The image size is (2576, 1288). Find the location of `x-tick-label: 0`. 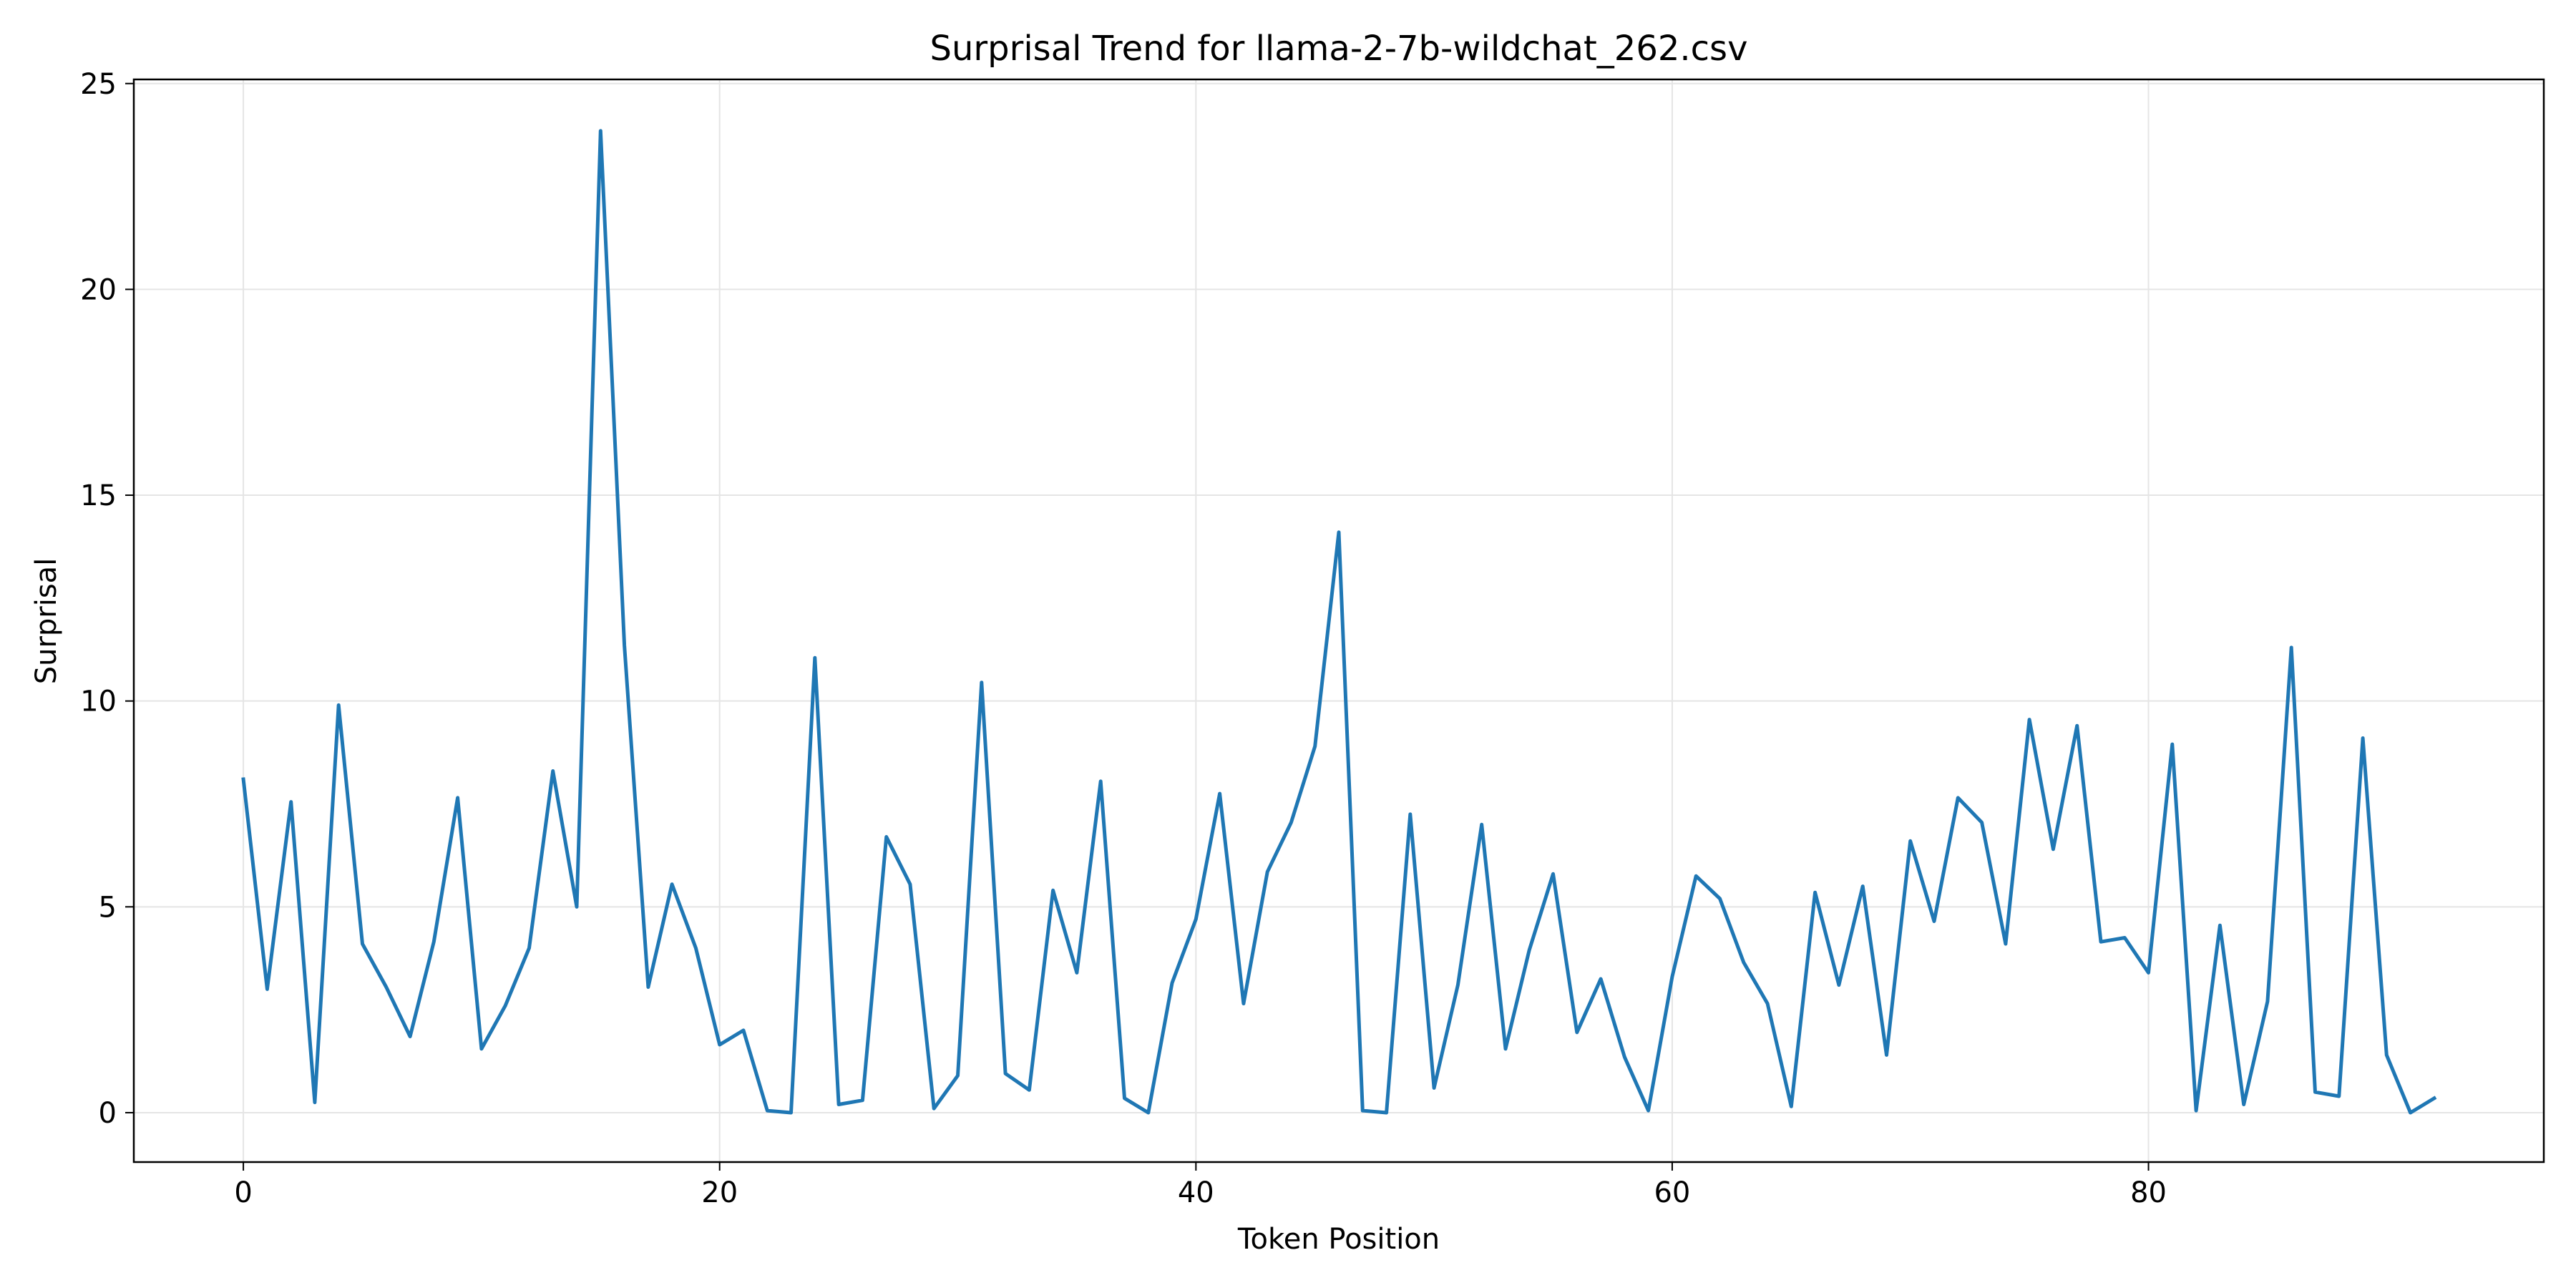

x-tick-label: 0 is located at coordinates (243, 1192).